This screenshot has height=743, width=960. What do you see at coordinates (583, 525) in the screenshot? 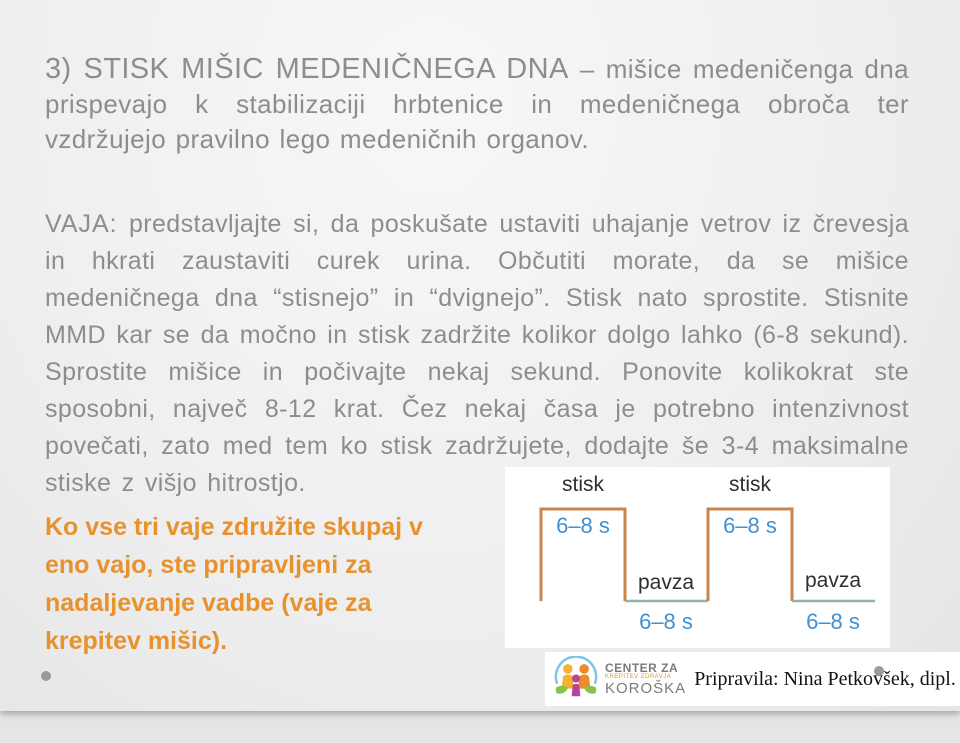
I see `duration-label-1: 6–8 s` at bounding box center [583, 525].